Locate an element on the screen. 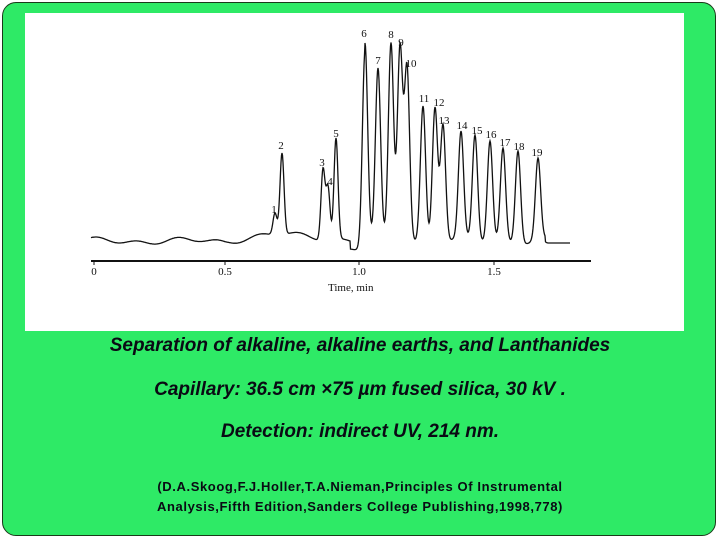 This screenshot has height=540, width=720. peak-label: 5 is located at coordinates (336, 134).